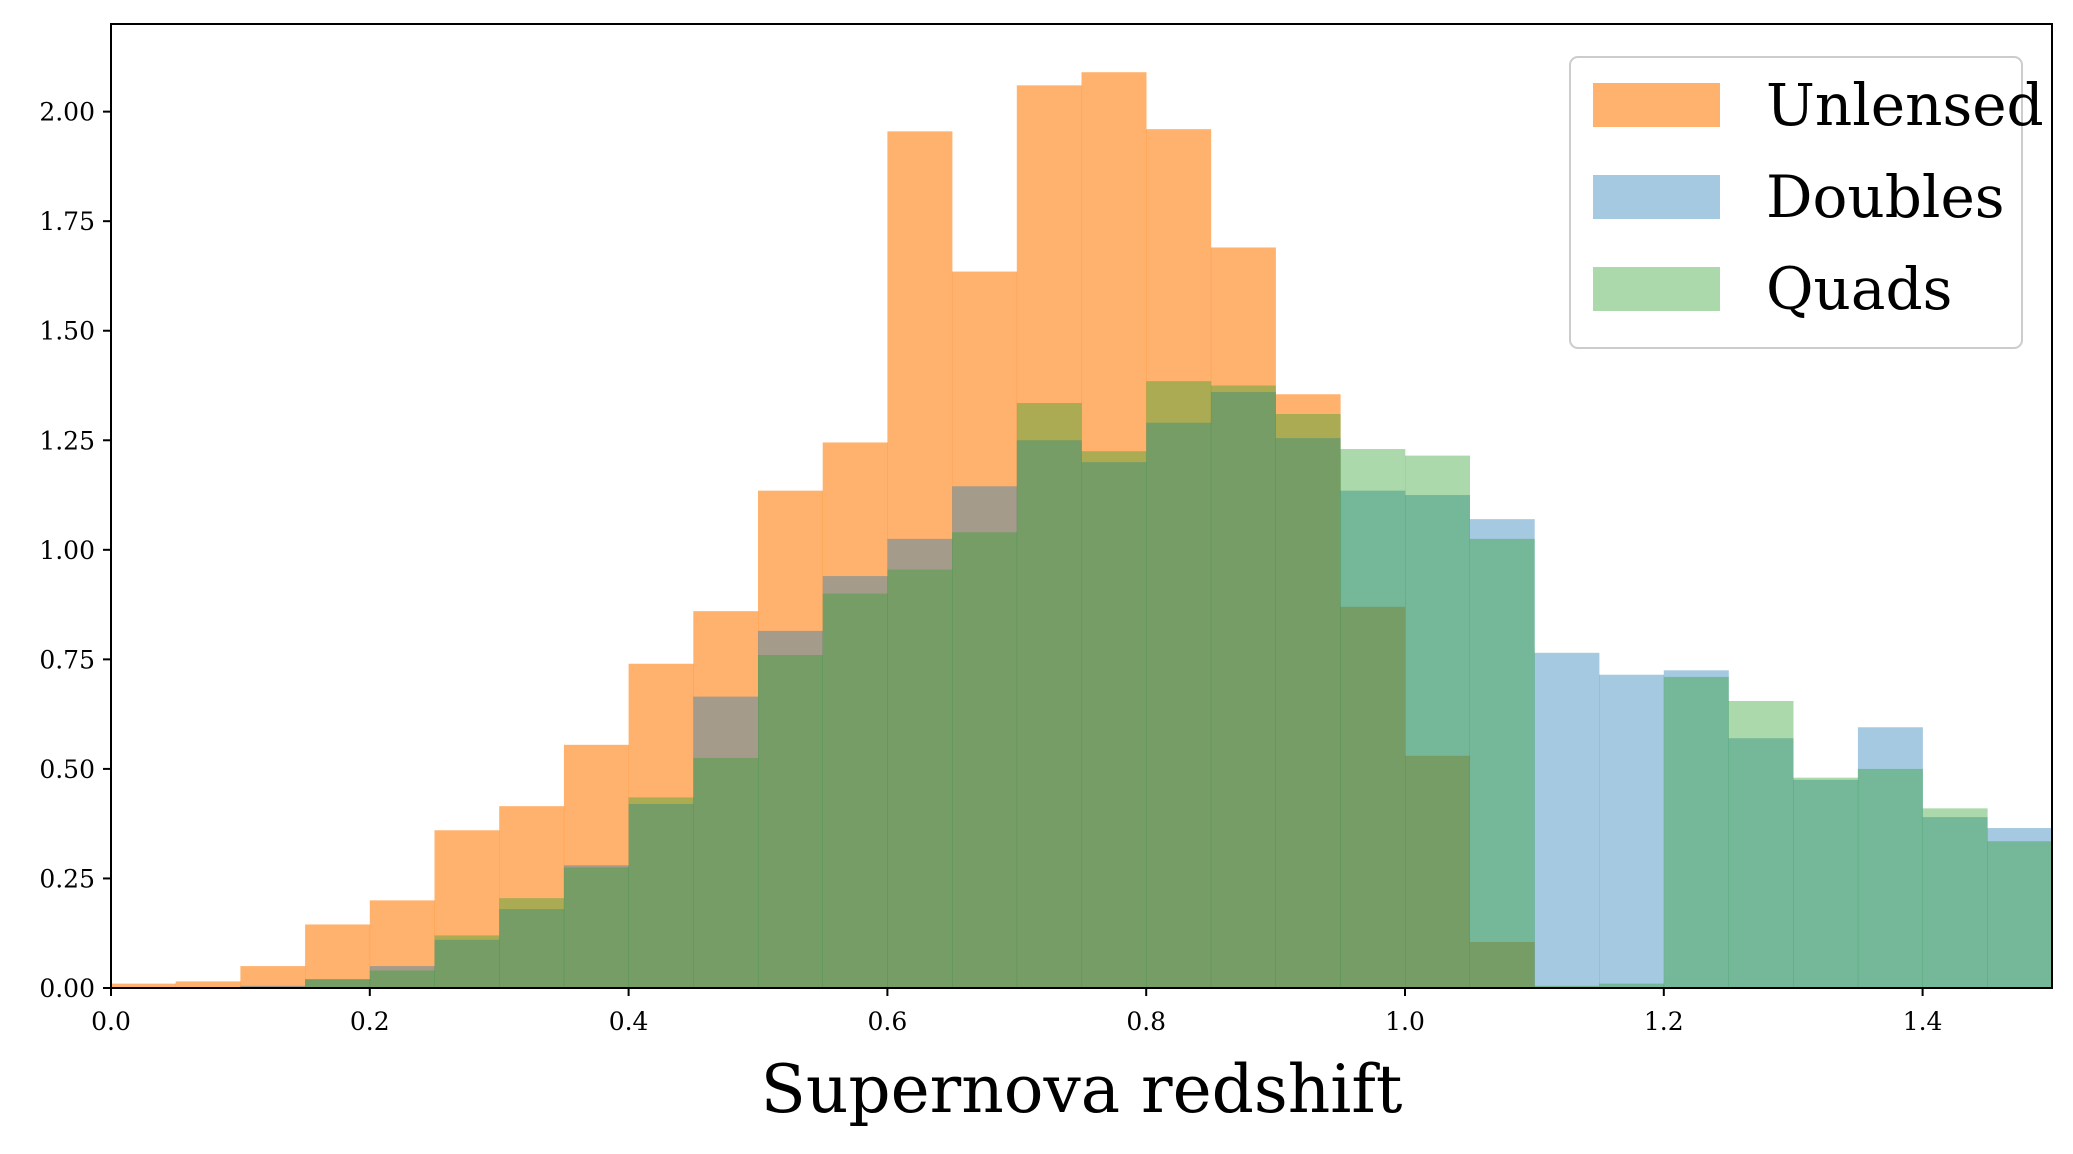  I want to click on x-tick-label: 1.2, so click(1664, 1021).